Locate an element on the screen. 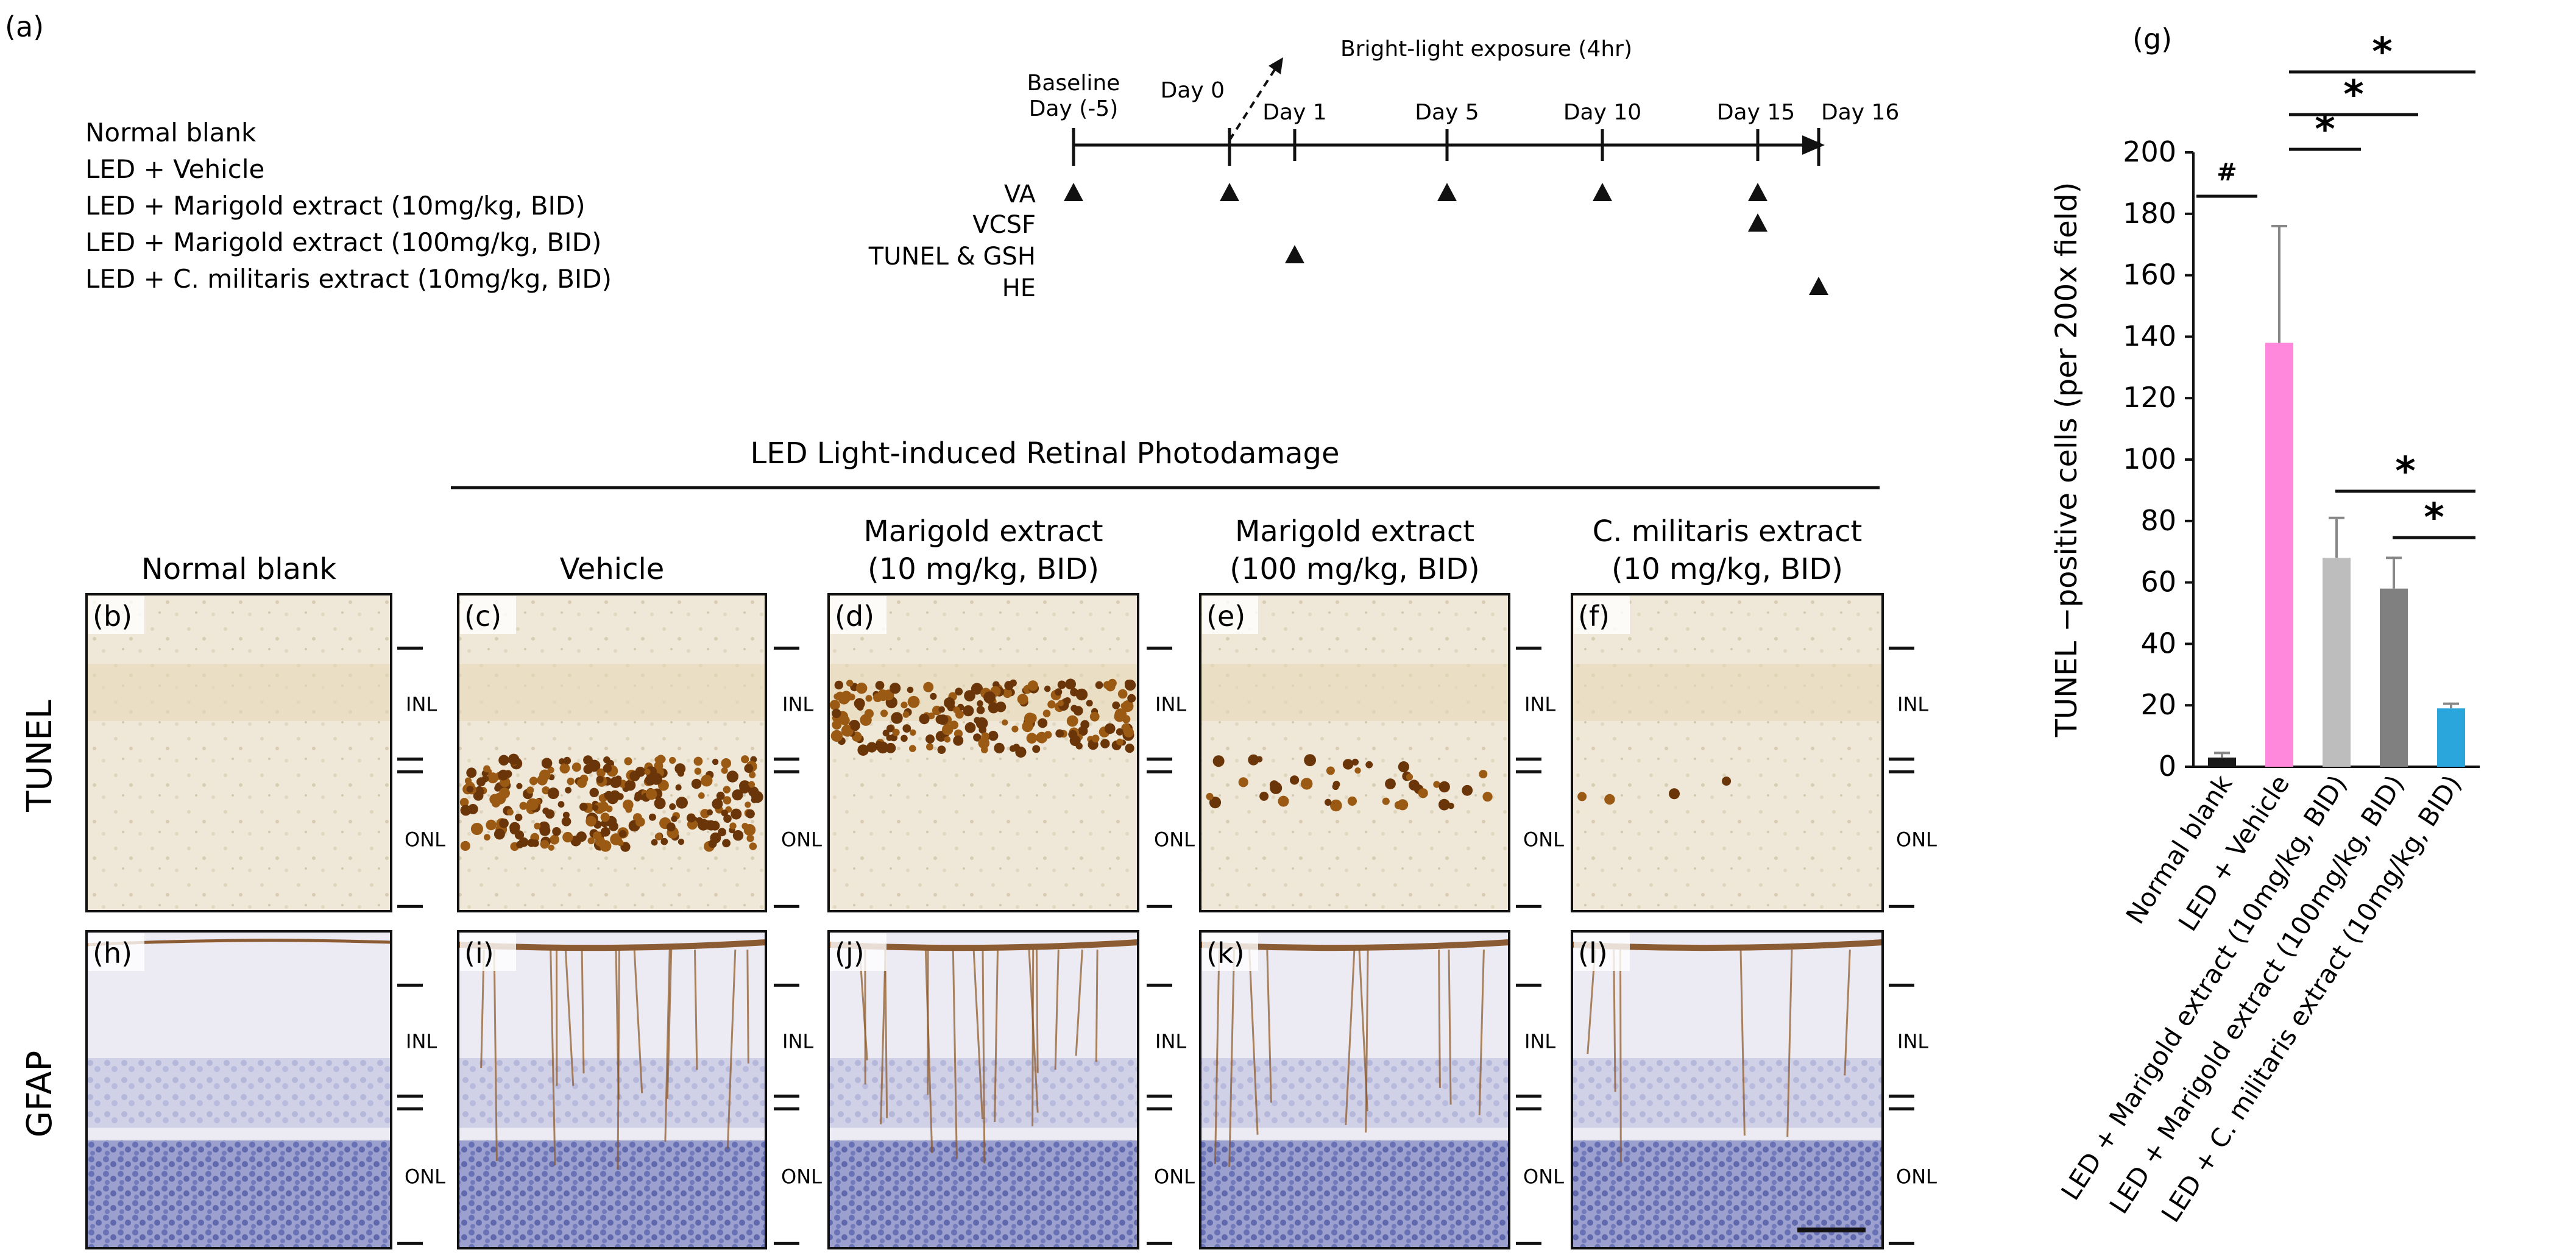 This screenshot has width=2576, height=1258. condition-label: Normal blank is located at coordinates (239, 569).